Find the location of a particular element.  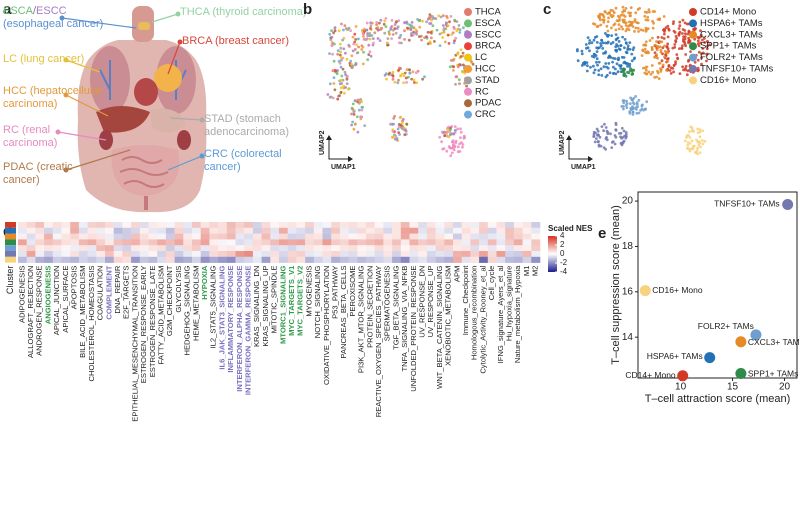

cancer-label: RC (renal is located at coordinates (26, 130).